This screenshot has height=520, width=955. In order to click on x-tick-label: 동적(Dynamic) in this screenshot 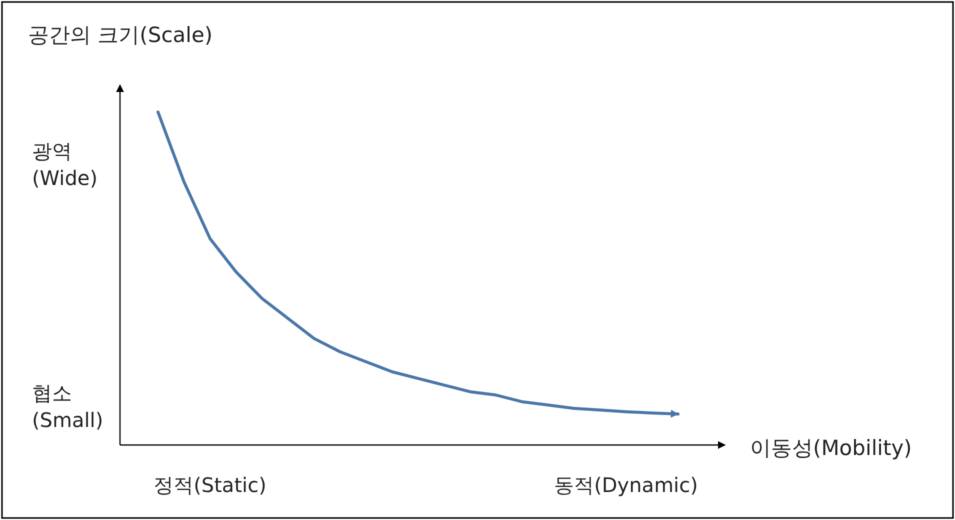, I will do `click(626, 485)`.